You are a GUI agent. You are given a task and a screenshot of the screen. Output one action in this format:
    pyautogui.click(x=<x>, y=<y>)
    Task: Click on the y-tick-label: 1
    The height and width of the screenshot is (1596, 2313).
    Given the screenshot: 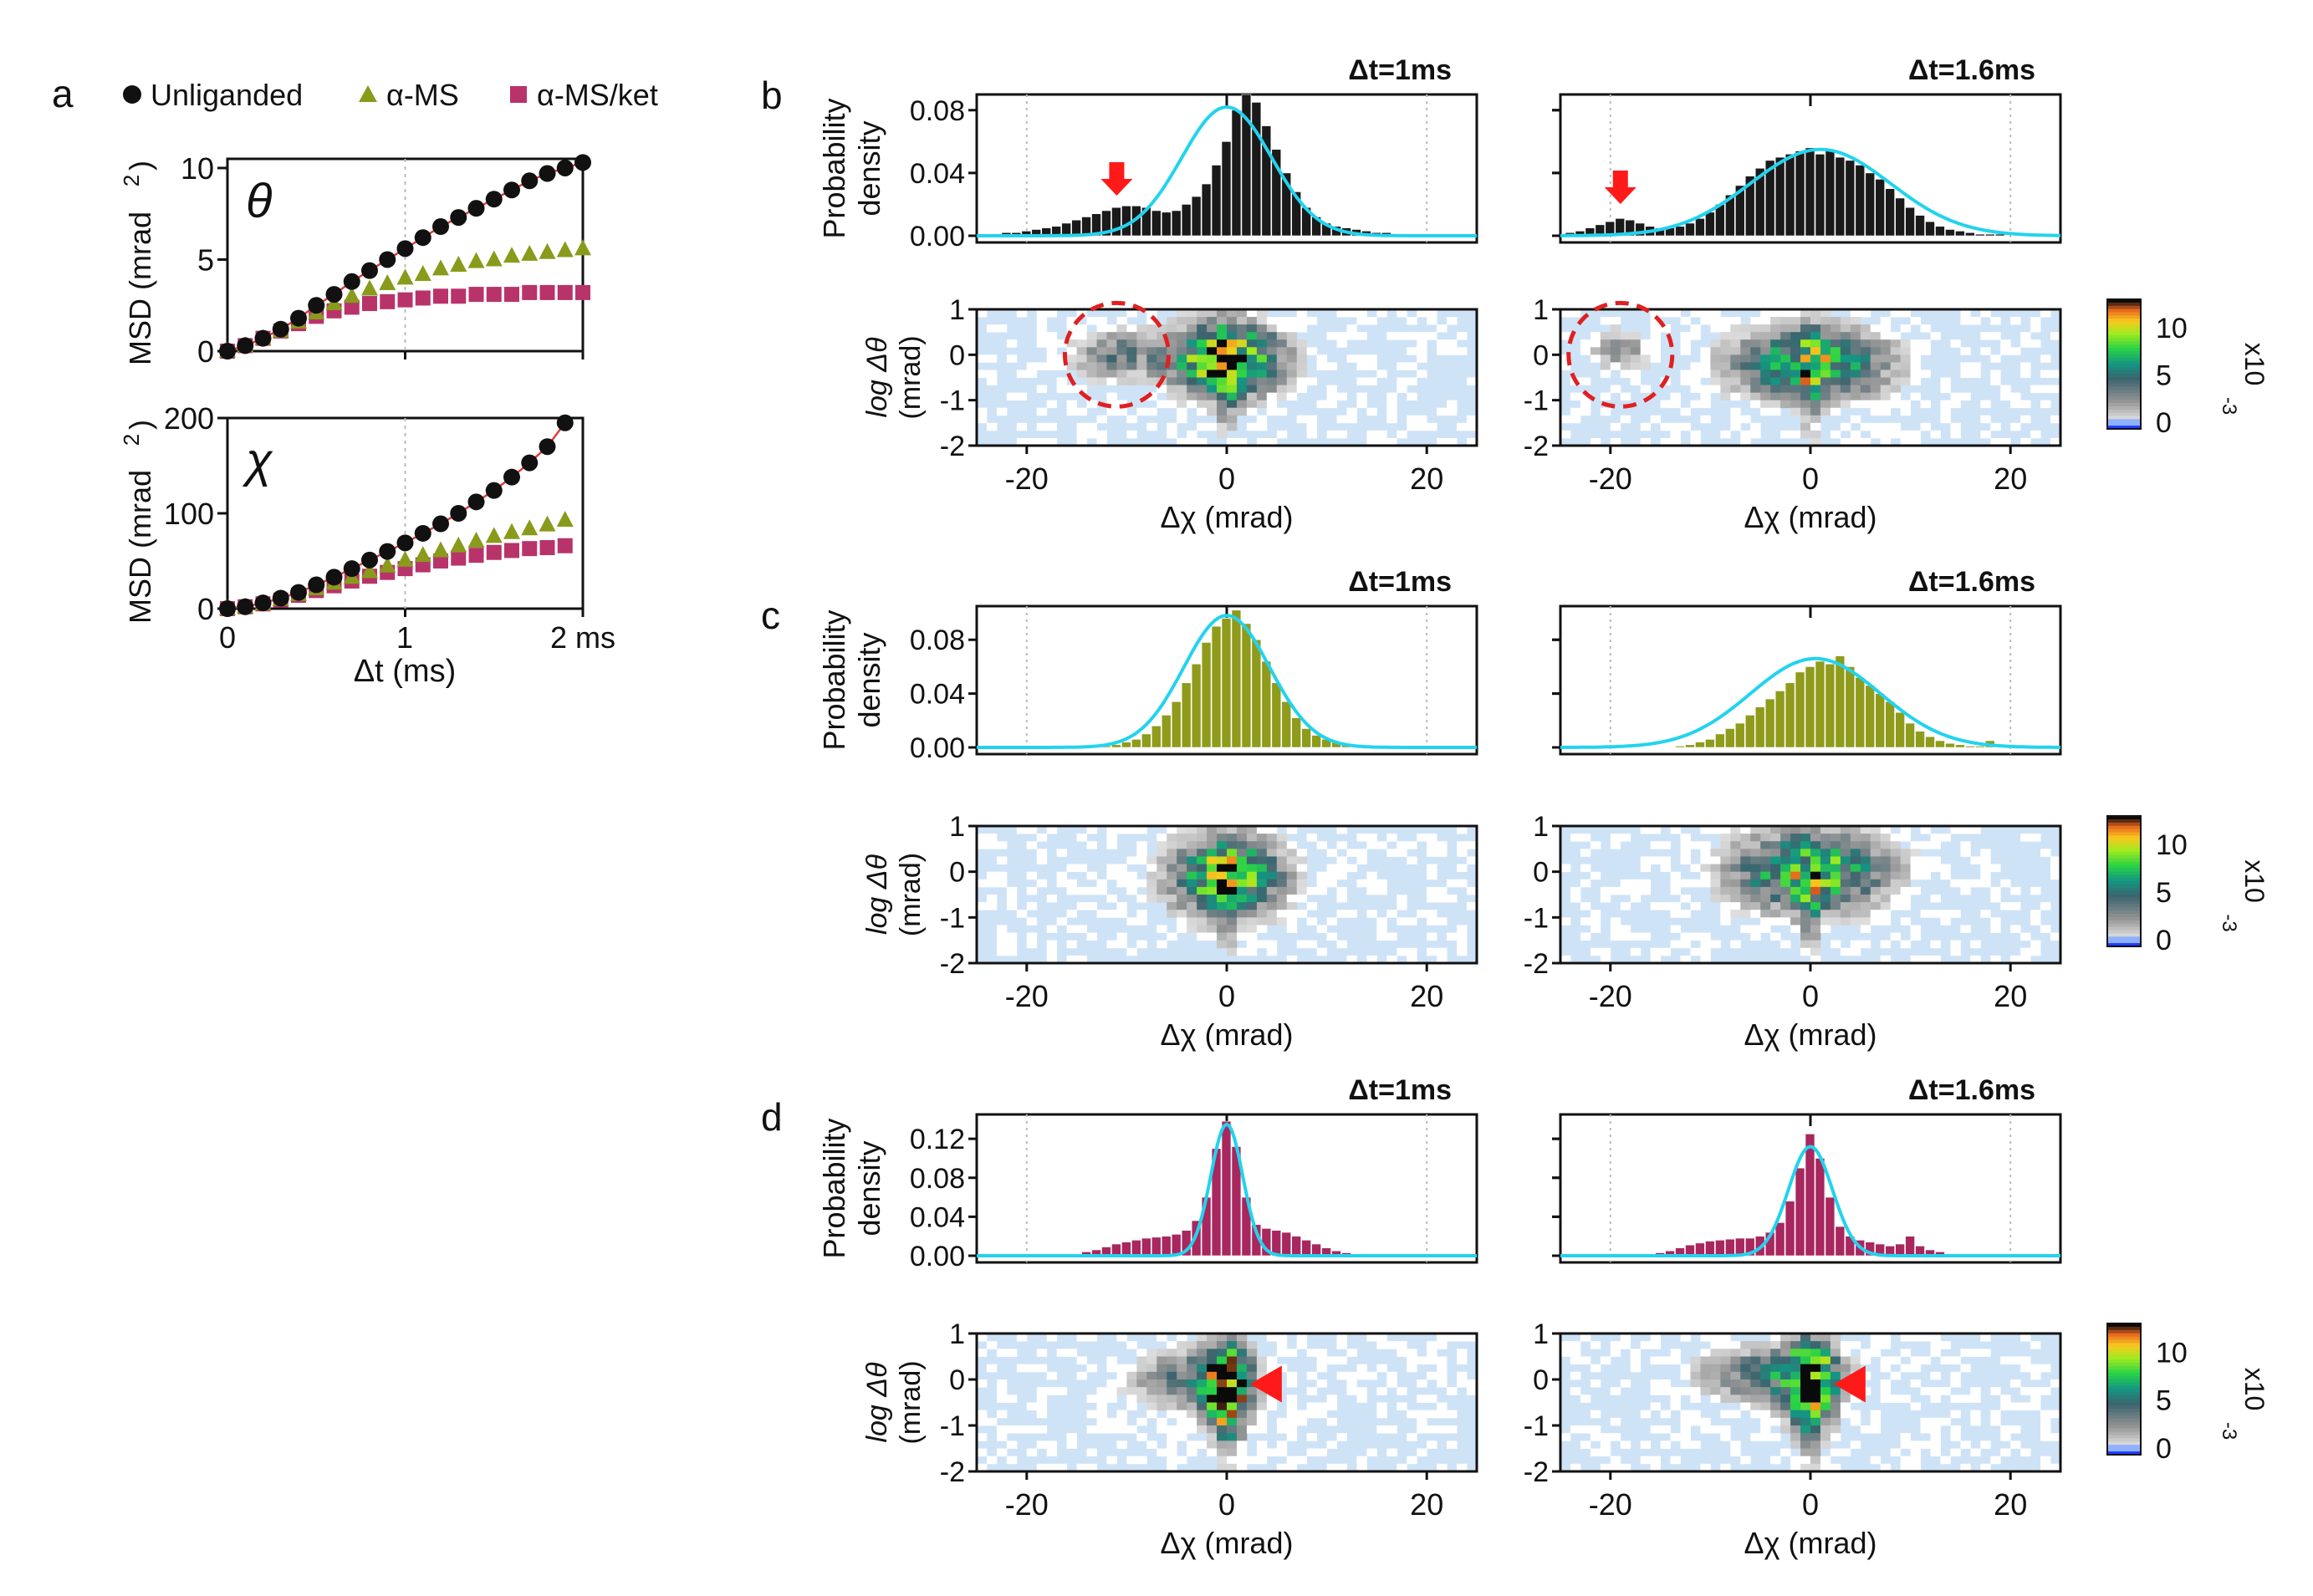 What is the action you would take?
    pyautogui.click(x=957, y=1334)
    